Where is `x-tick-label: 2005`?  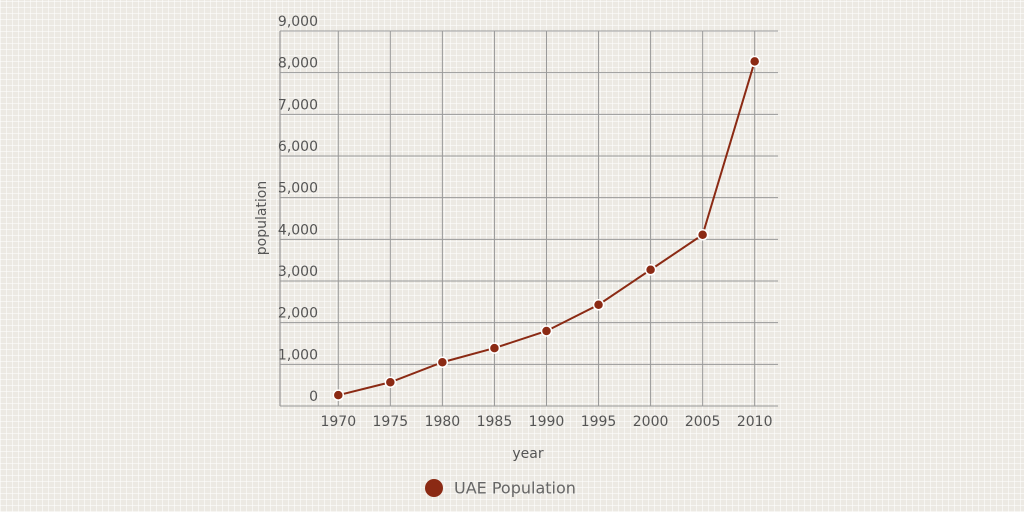
x-tick-label: 2005 is located at coordinates (703, 422).